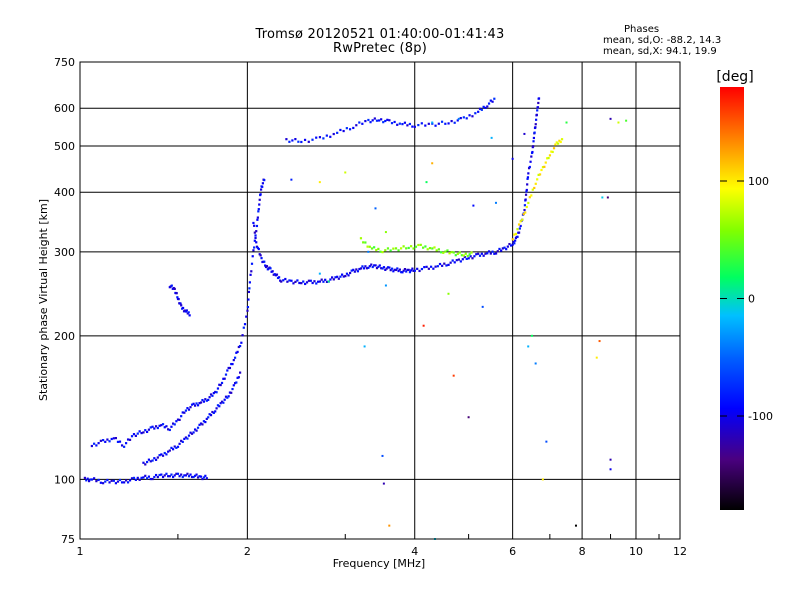 The height and width of the screenshot is (600, 800). What do you see at coordinates (751, 299) in the screenshot?
I see `colorbar-tick-label: 0` at bounding box center [751, 299].